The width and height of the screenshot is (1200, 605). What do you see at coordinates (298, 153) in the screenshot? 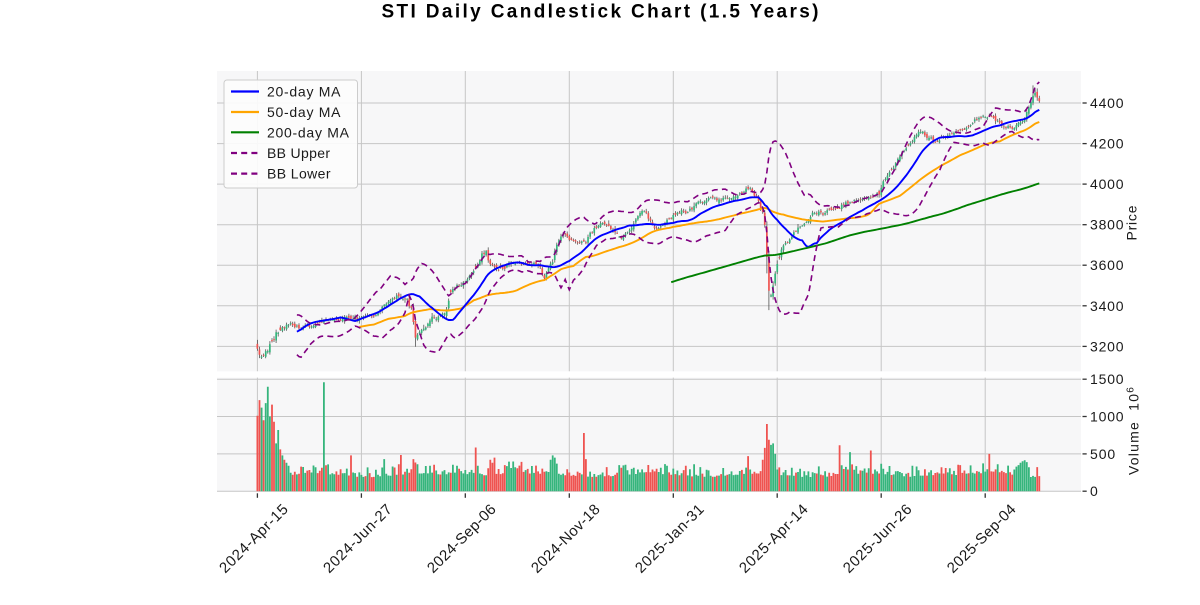
I see `svg-text: BB Upper` at bounding box center [298, 153].